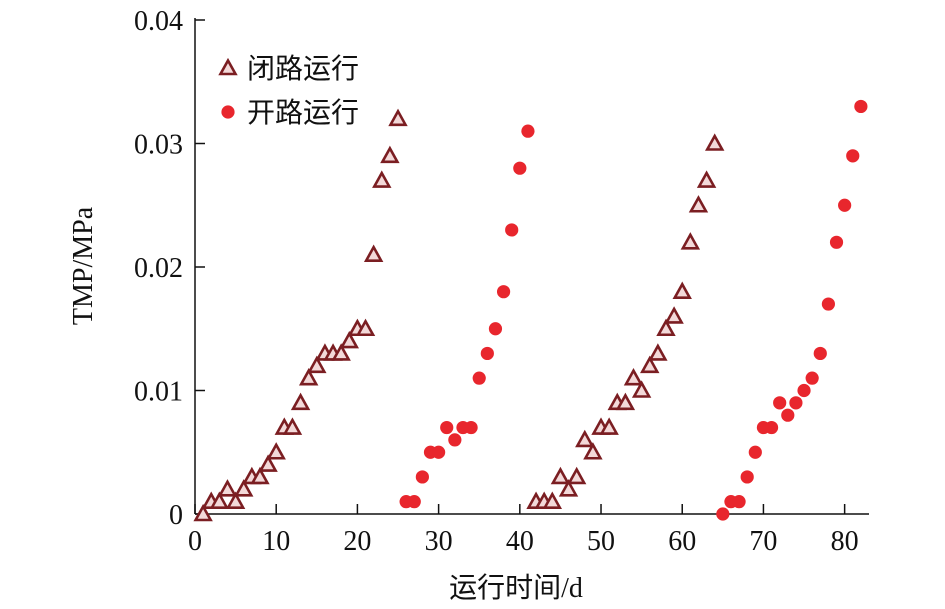 The height and width of the screenshot is (609, 945). I want to click on legend-label-open-loop: 开路运行, so click(303, 113).